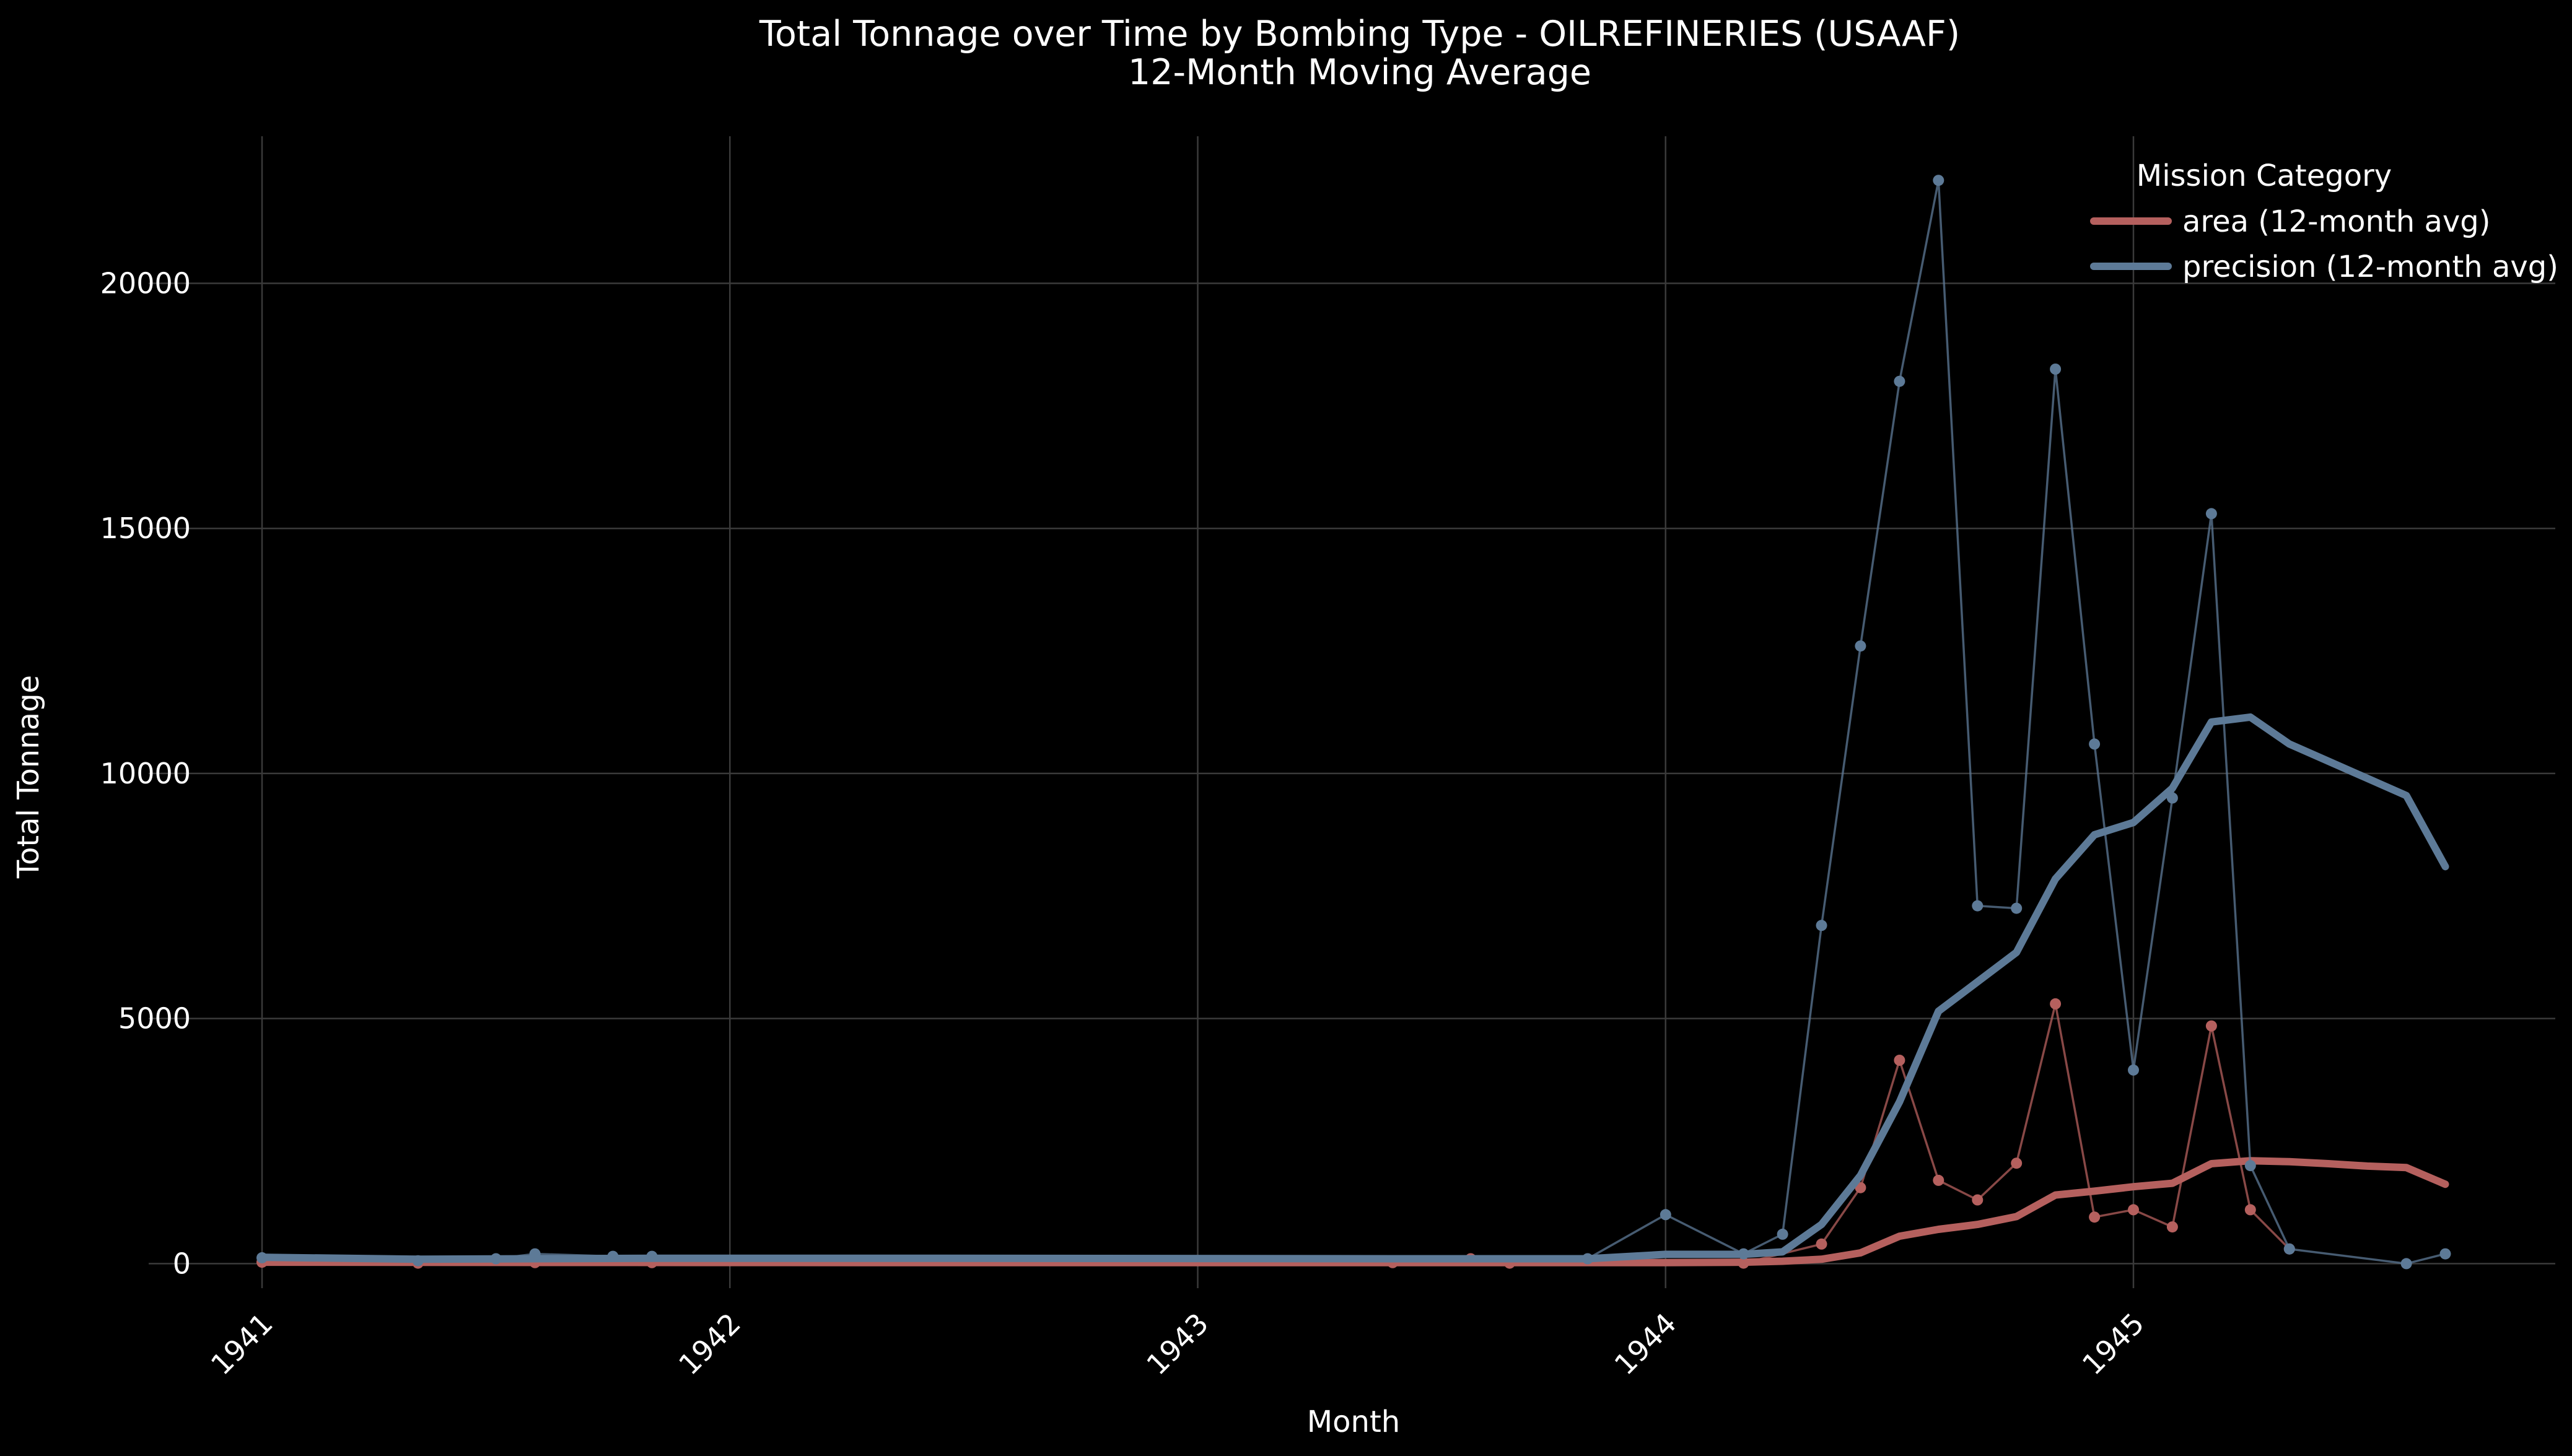  What do you see at coordinates (154, 1019) in the screenshot?
I see `y-tick-label: 5000` at bounding box center [154, 1019].